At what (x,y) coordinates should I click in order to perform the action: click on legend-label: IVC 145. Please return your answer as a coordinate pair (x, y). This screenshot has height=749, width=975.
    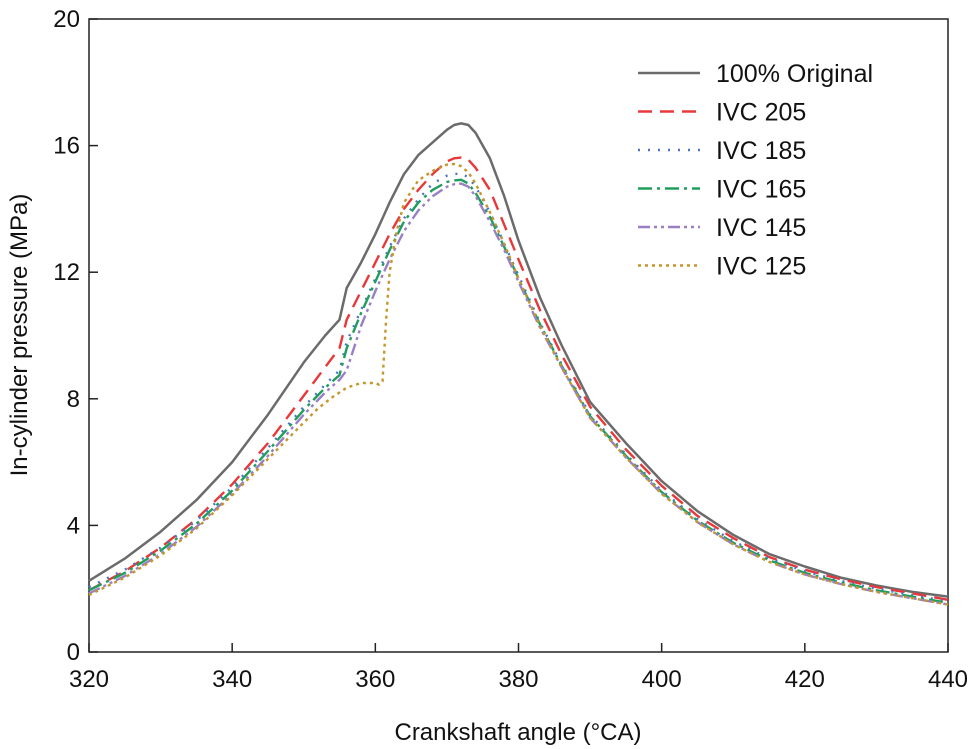
    Looking at the image, I should click on (761, 228).